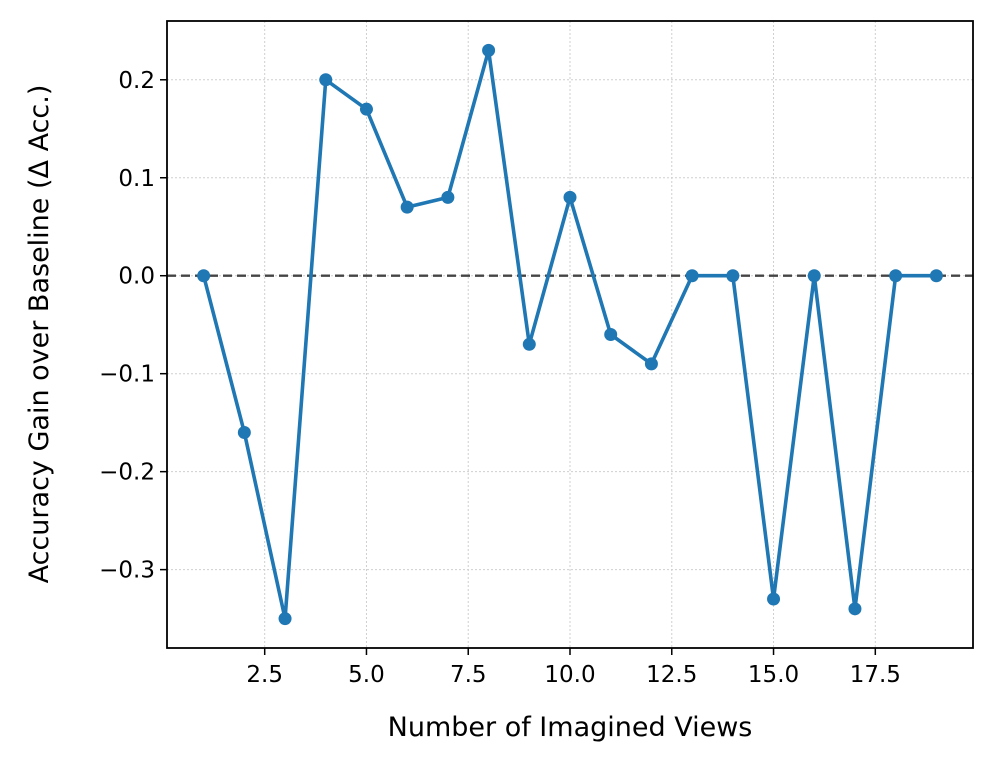  I want to click on y-tick-label: 0.0, so click(136, 277).